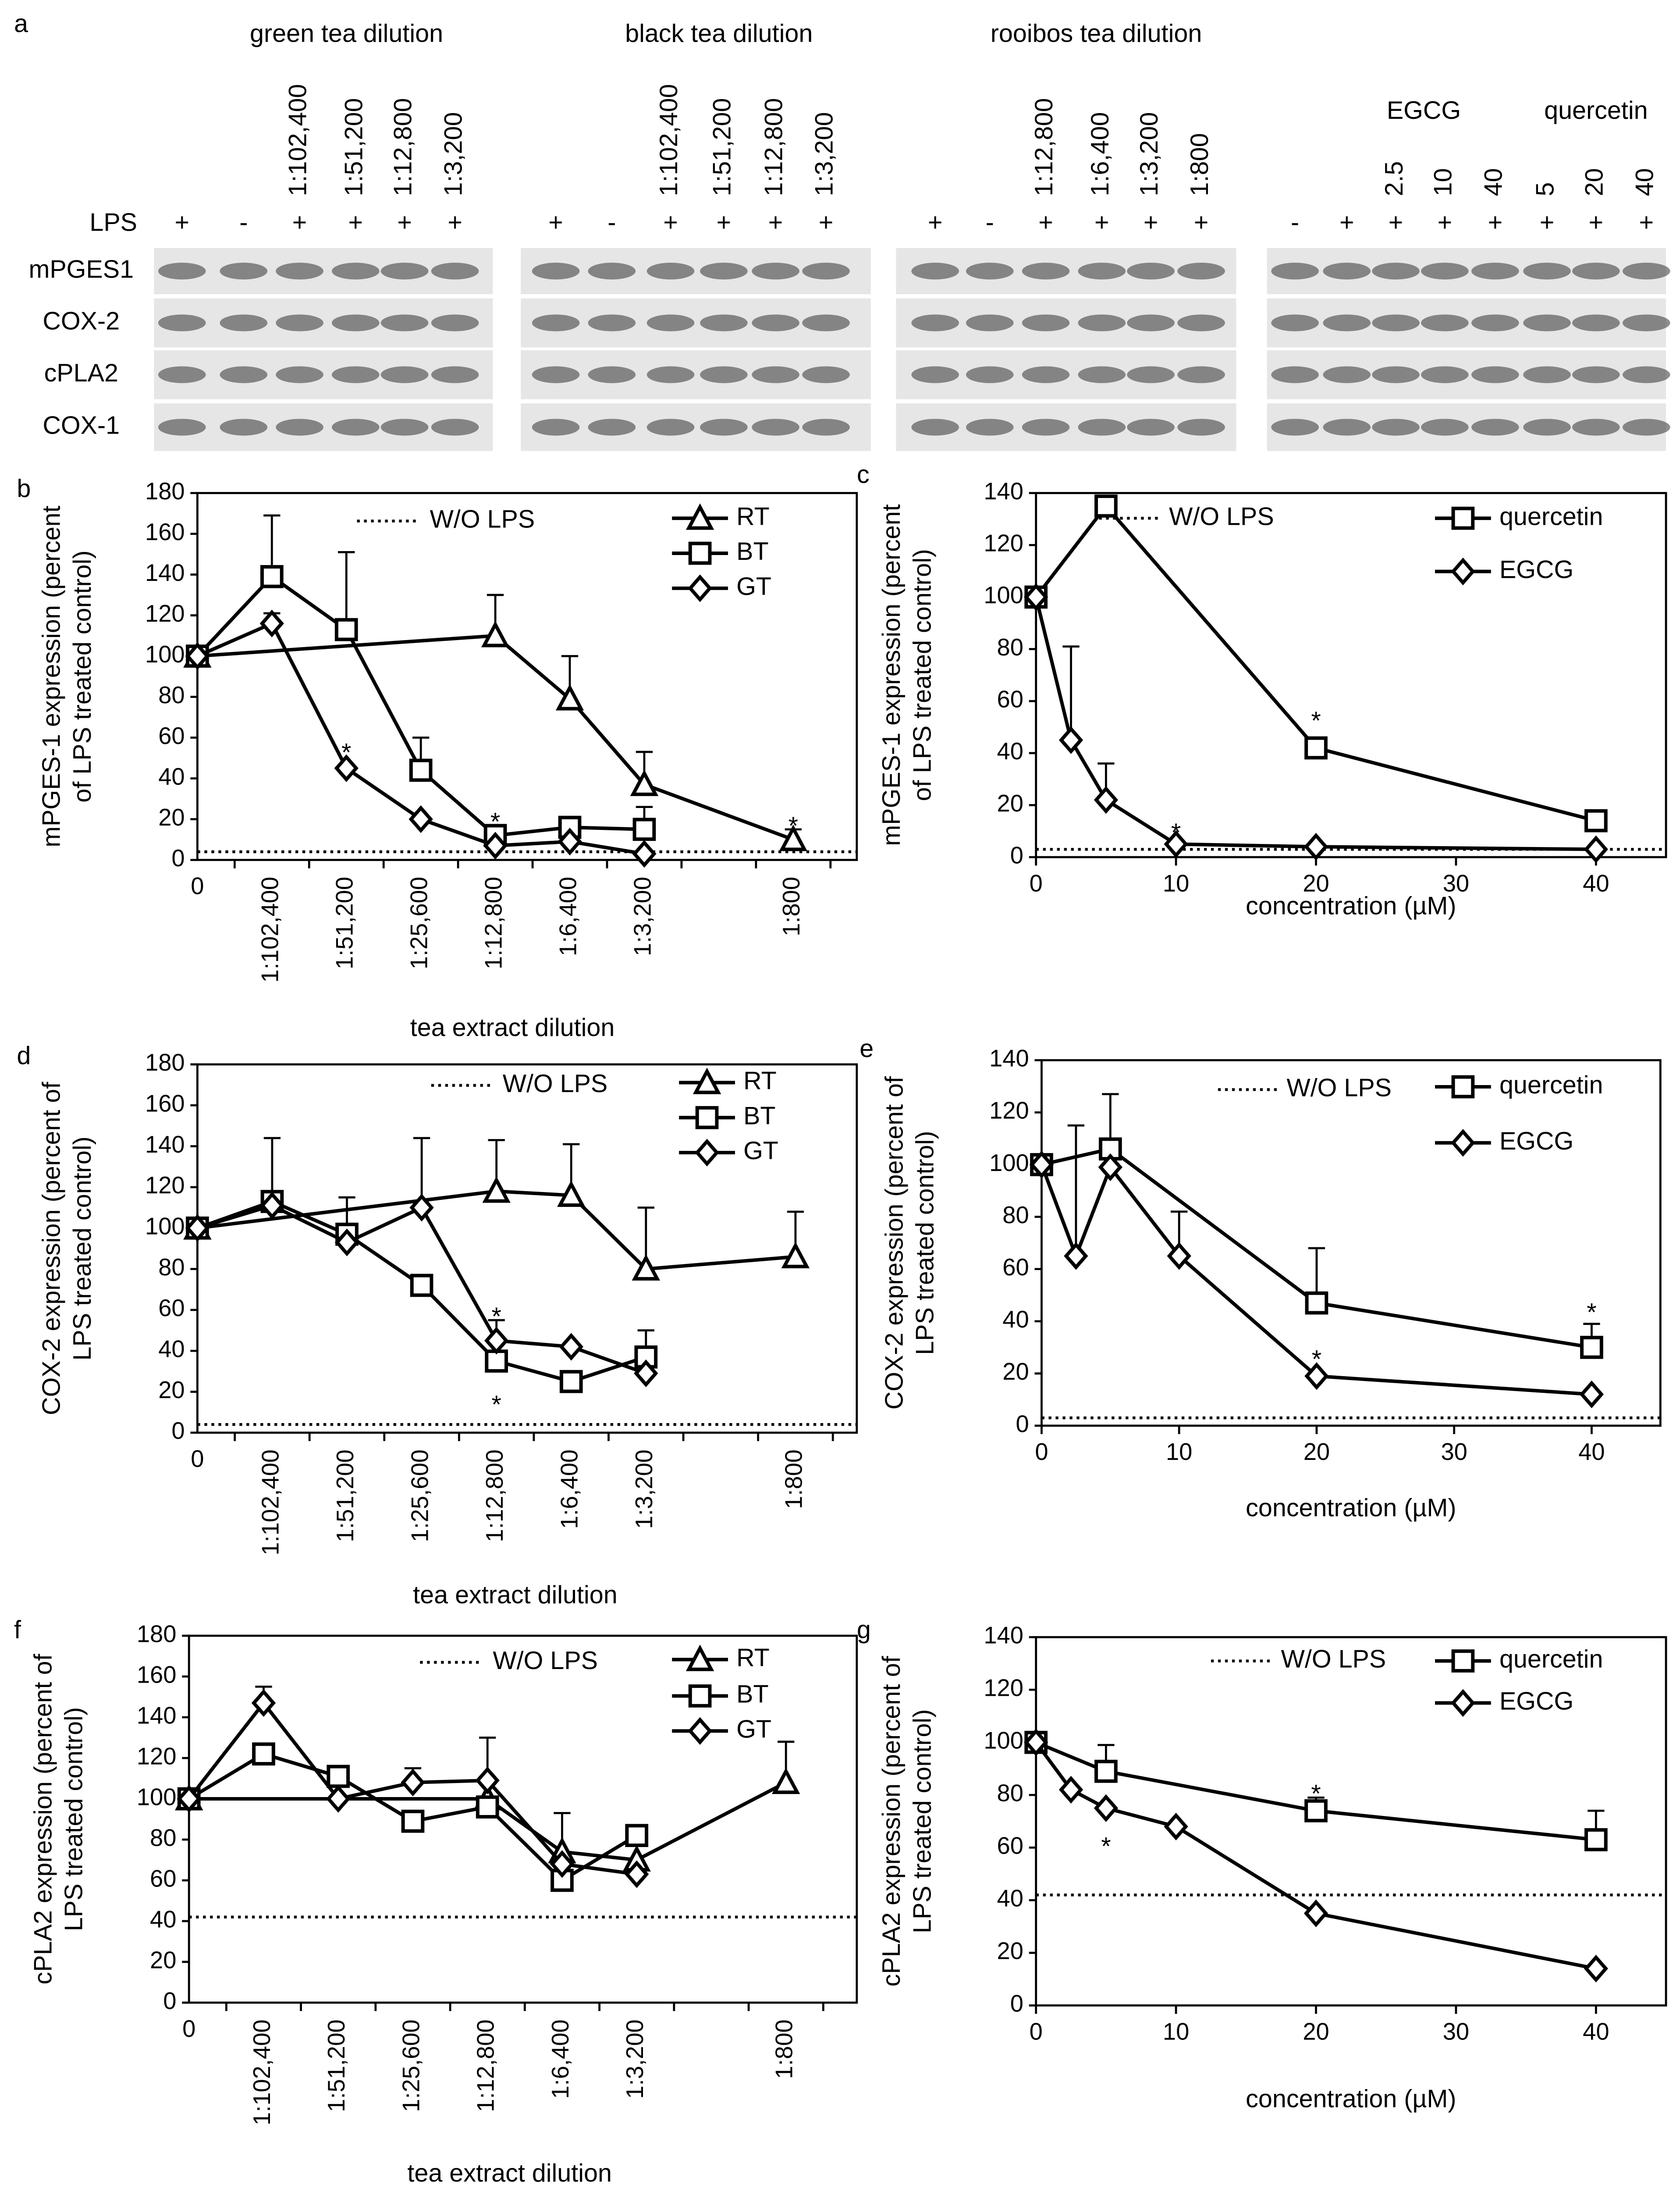 The image size is (1680, 2189). I want to click on y-tick-label: 100, so click(157, 1796).